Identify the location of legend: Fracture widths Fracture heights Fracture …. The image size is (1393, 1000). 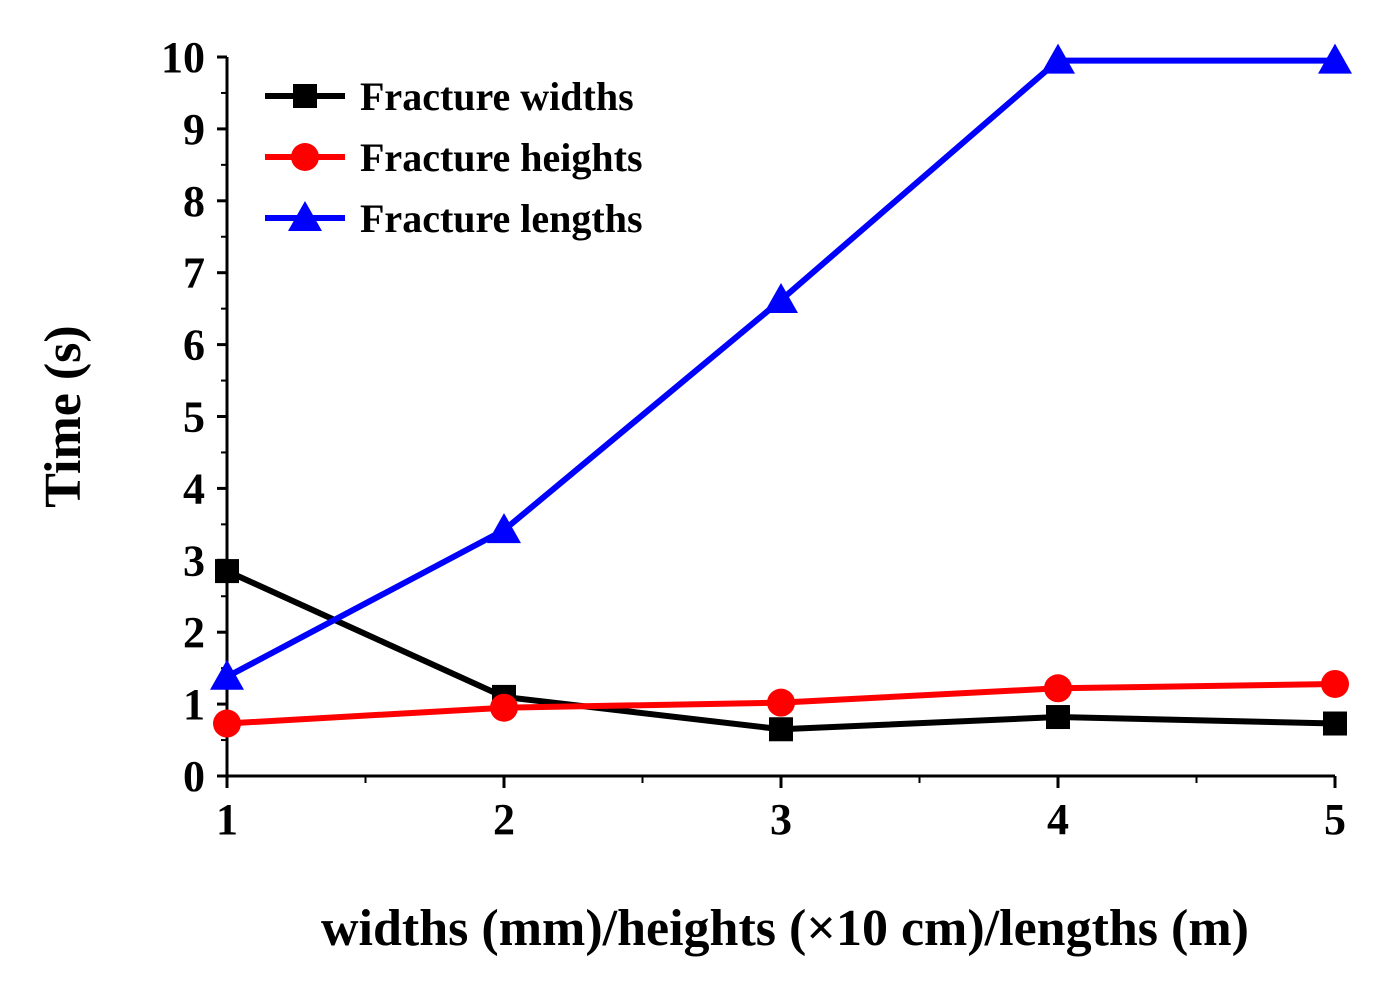
(454, 157).